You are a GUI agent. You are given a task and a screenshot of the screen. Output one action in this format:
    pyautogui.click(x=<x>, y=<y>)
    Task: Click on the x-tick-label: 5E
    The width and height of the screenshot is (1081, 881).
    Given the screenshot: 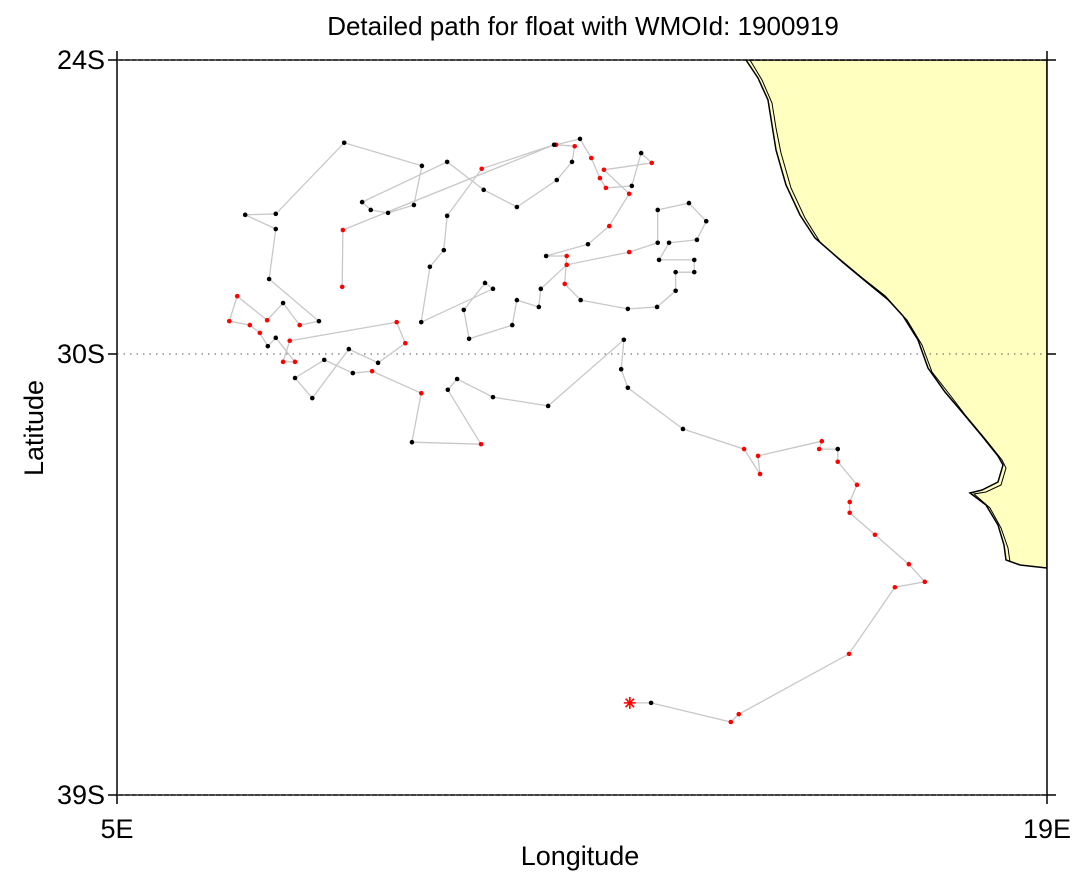 What is the action you would take?
    pyautogui.click(x=116, y=829)
    